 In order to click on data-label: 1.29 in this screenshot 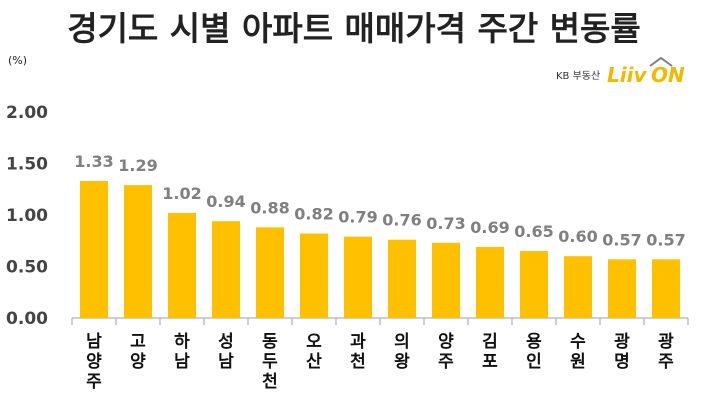, I will do `click(137, 165)`.